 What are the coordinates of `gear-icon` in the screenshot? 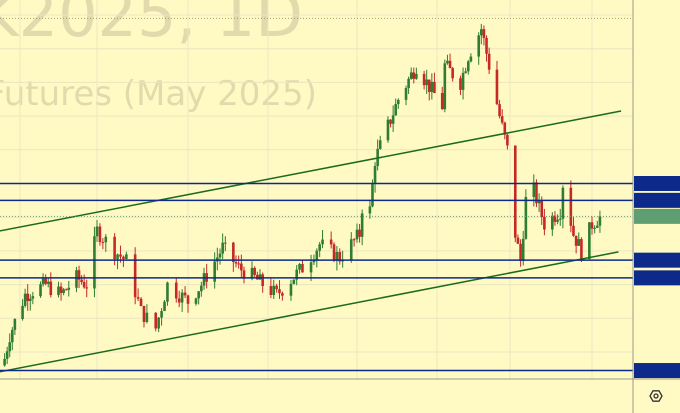 It's located at (656, 396).